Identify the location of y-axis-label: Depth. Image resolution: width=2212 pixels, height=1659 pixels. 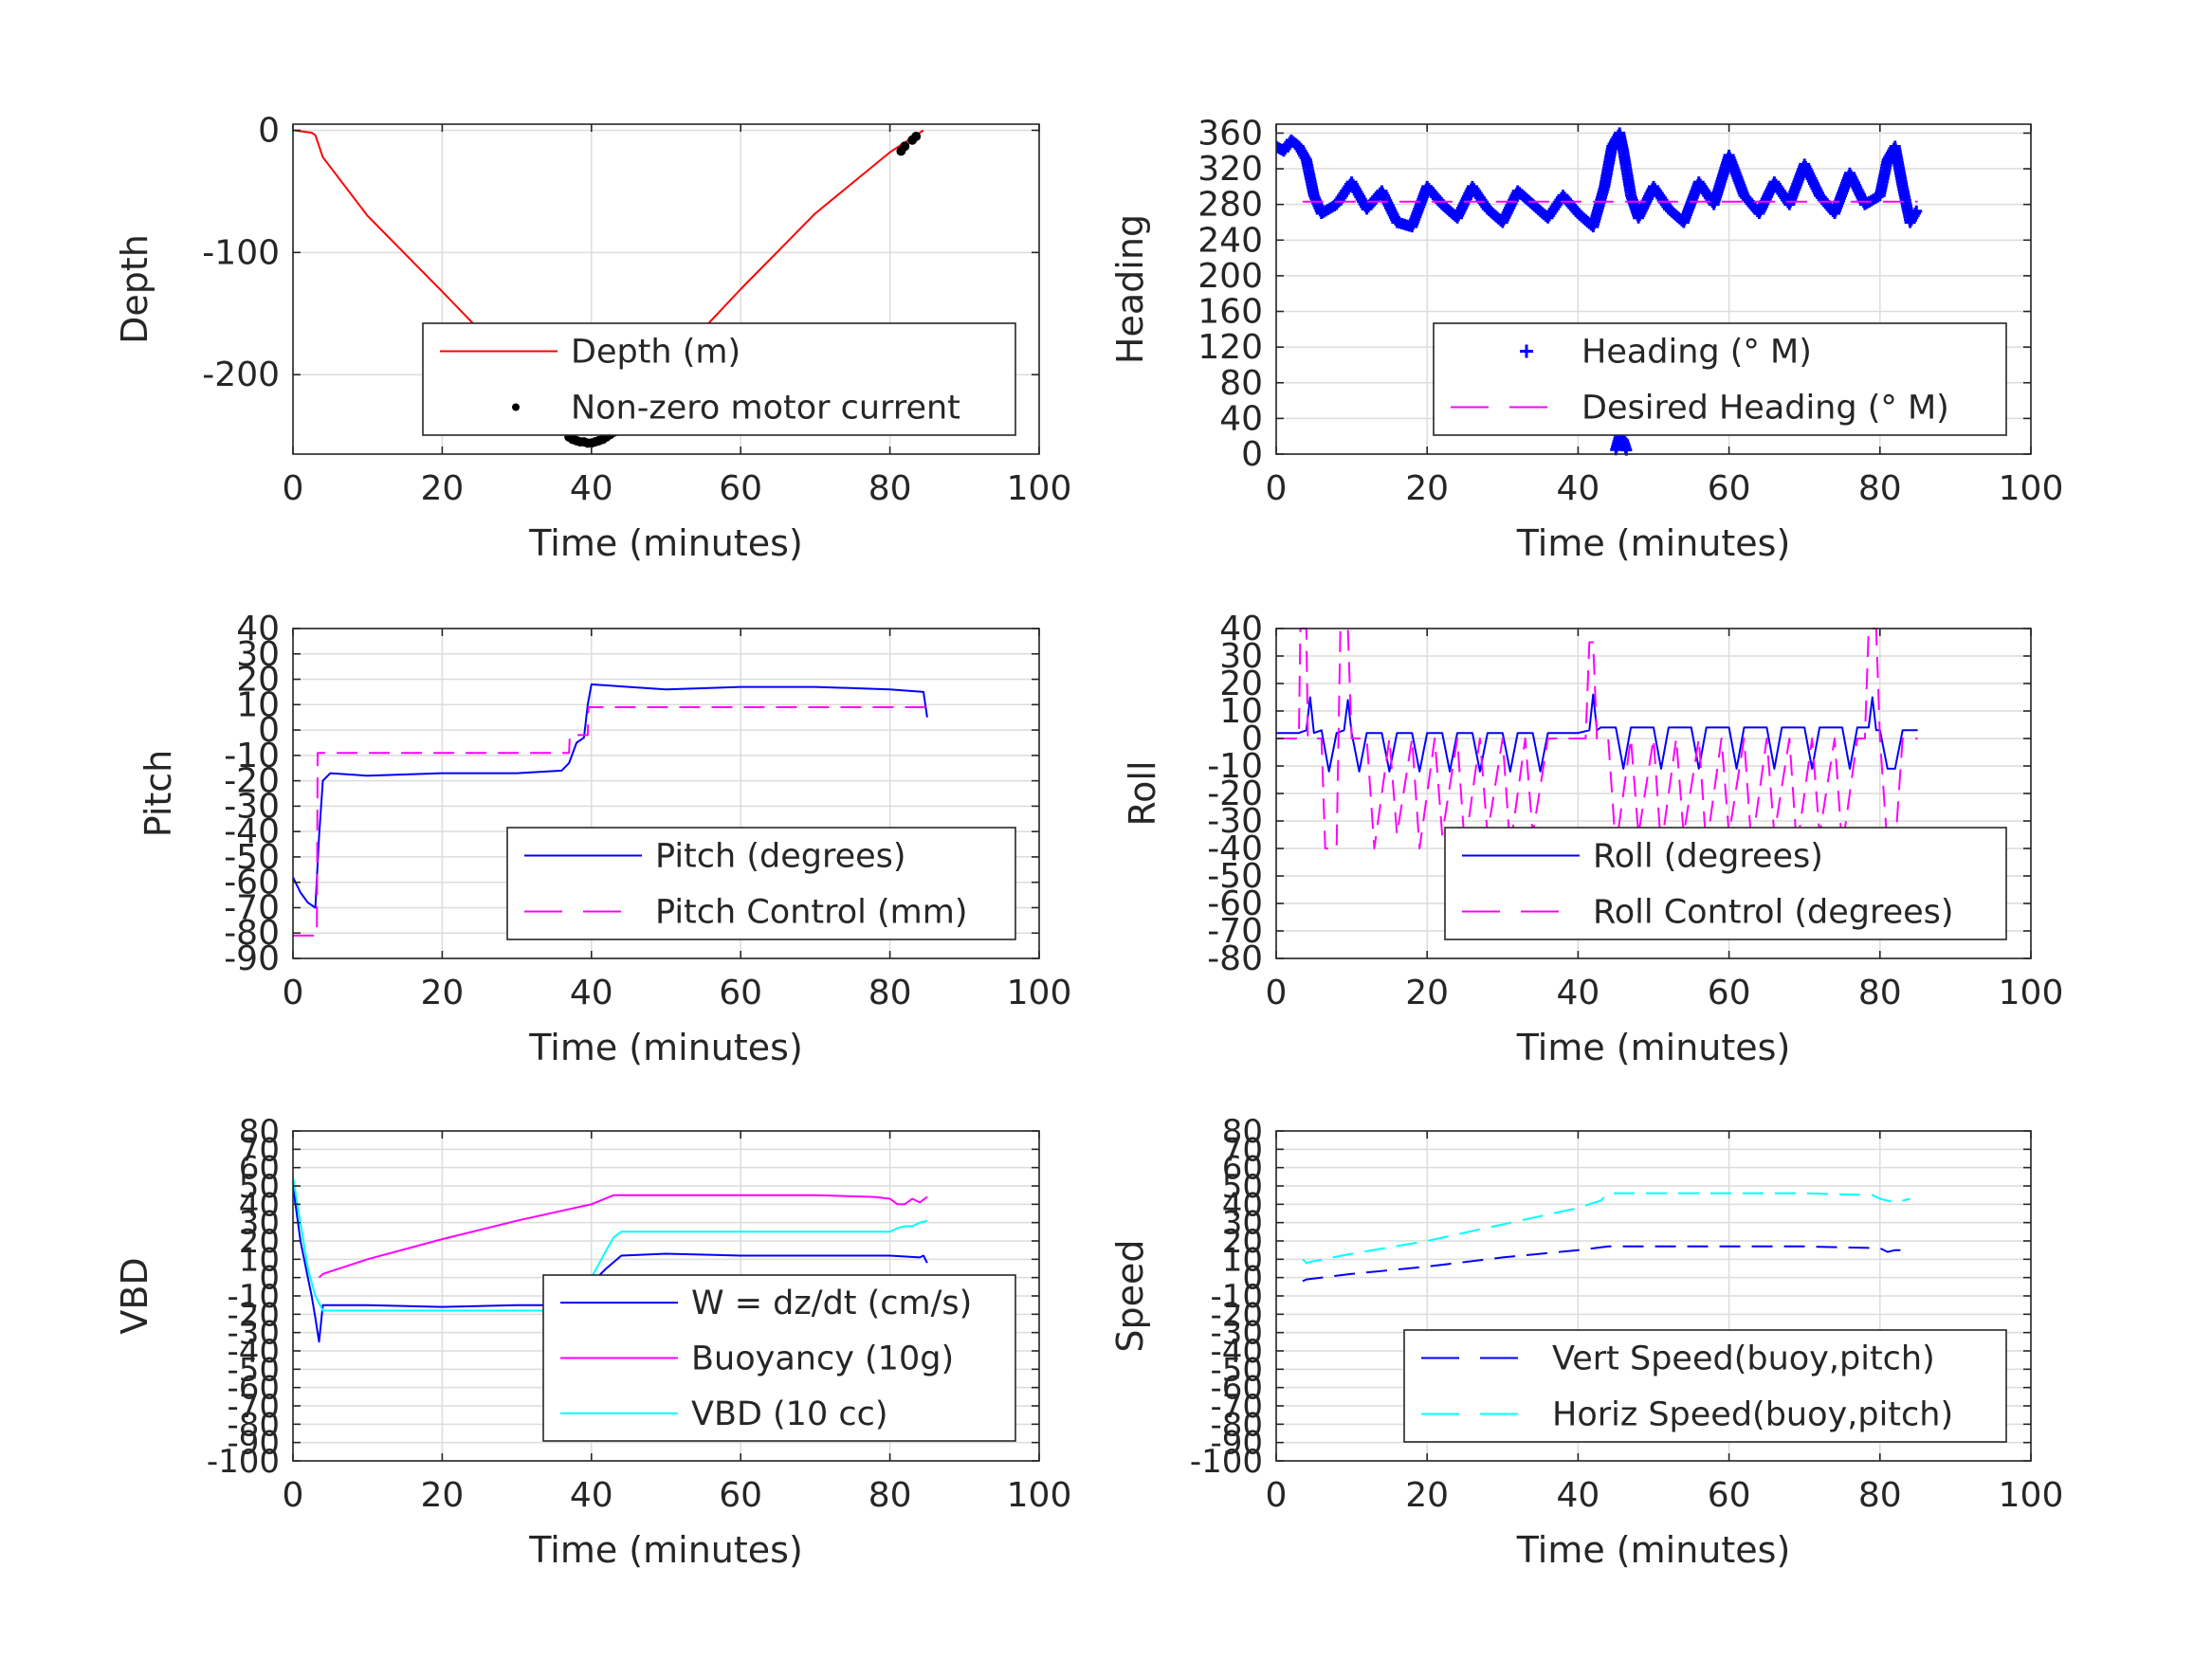
(134, 289).